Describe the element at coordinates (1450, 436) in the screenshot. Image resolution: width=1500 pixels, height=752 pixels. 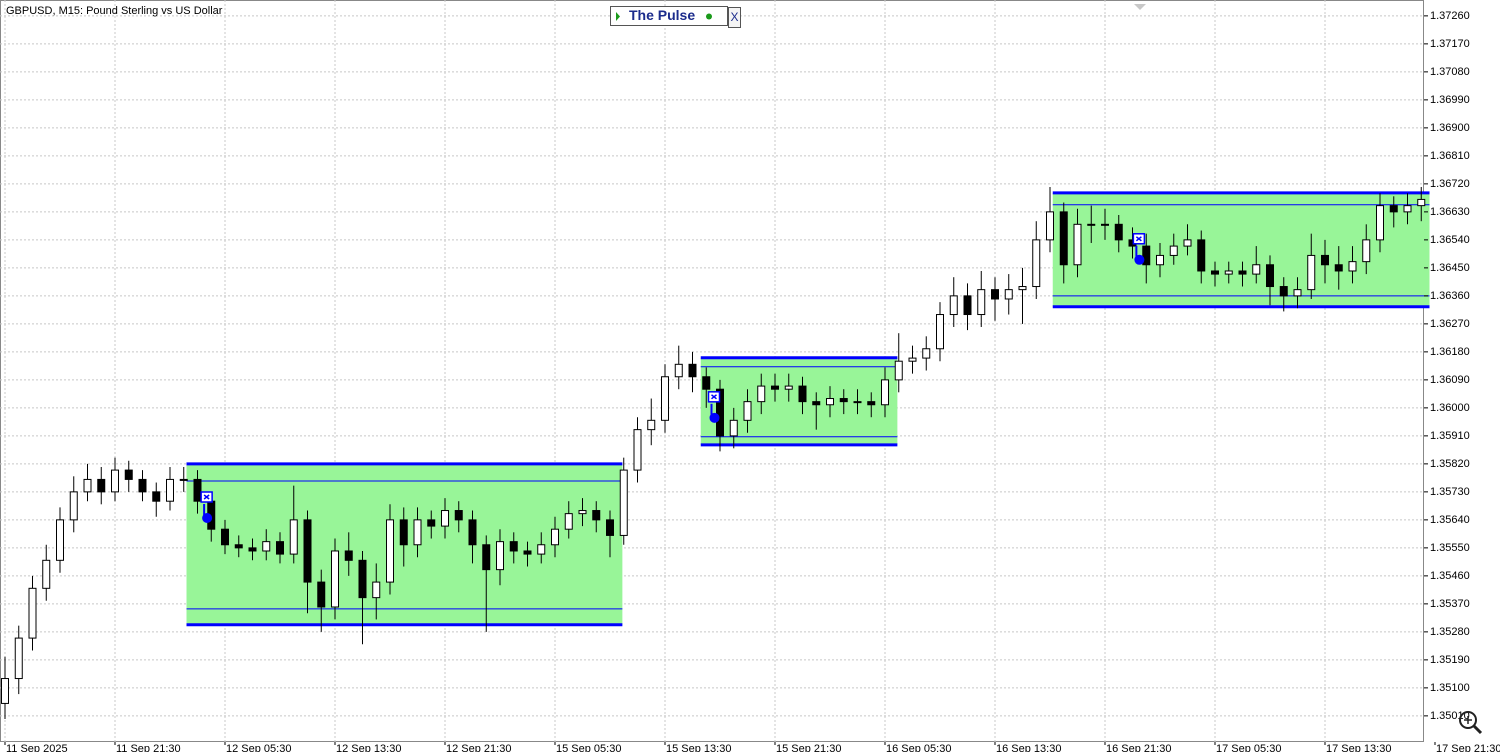
I see `y-tick-label: 1.35910` at that location.